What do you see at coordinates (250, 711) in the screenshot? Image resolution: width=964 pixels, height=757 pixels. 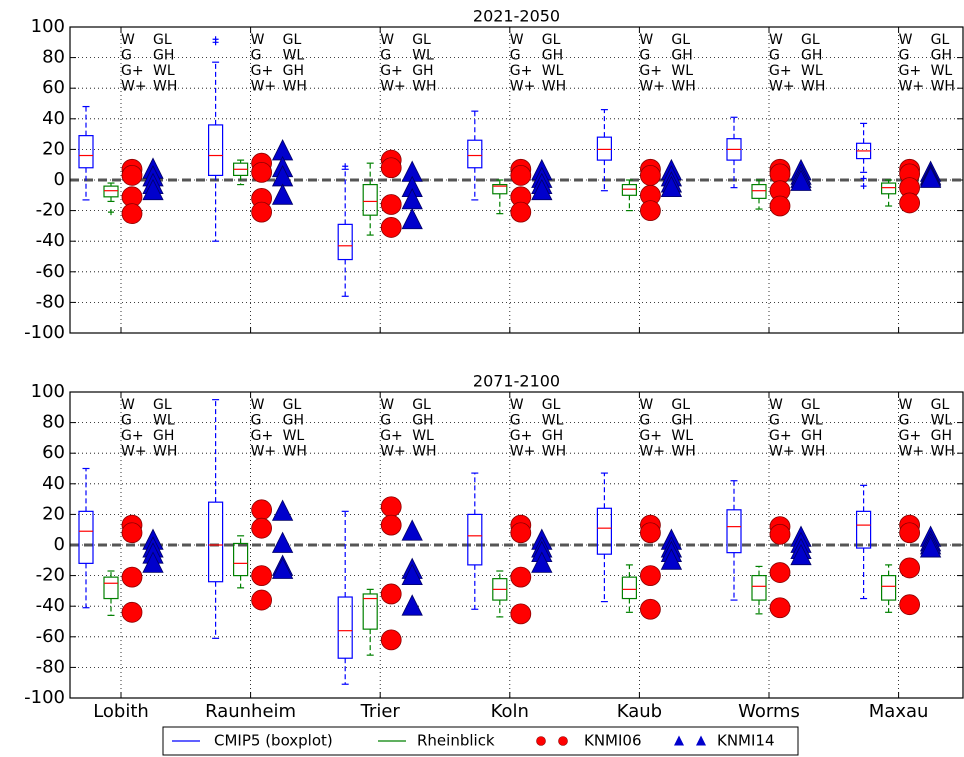 I see `x-tick-label: Raunheim` at bounding box center [250, 711].